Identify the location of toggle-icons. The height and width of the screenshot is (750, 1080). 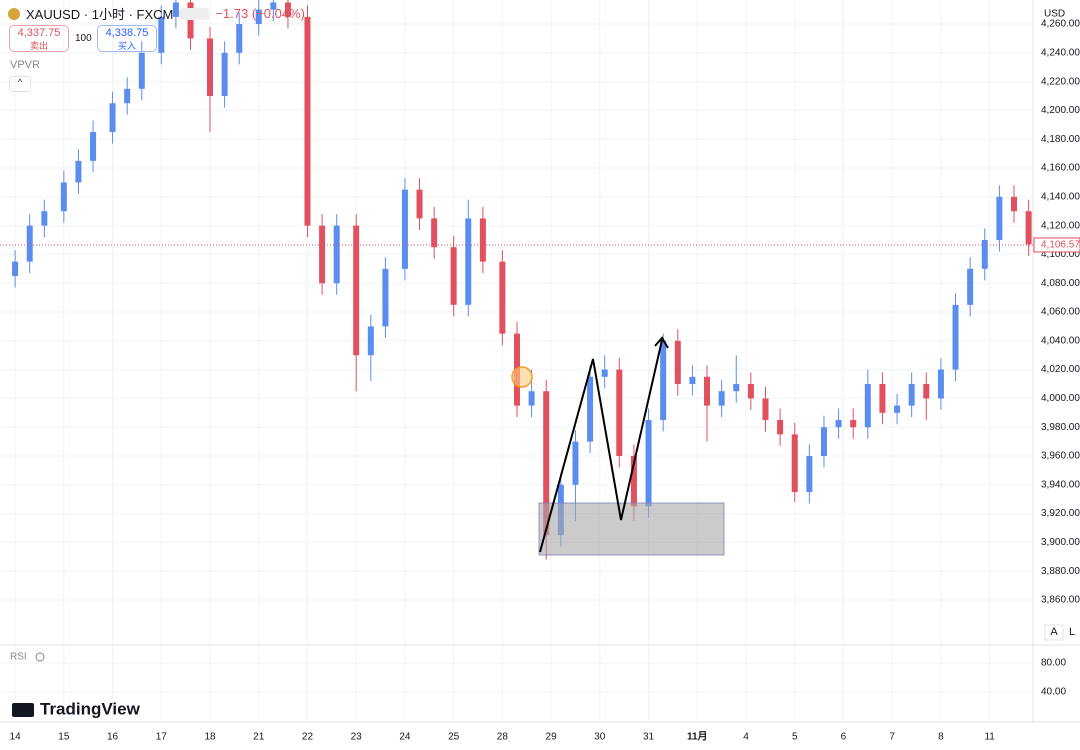
(194, 13).